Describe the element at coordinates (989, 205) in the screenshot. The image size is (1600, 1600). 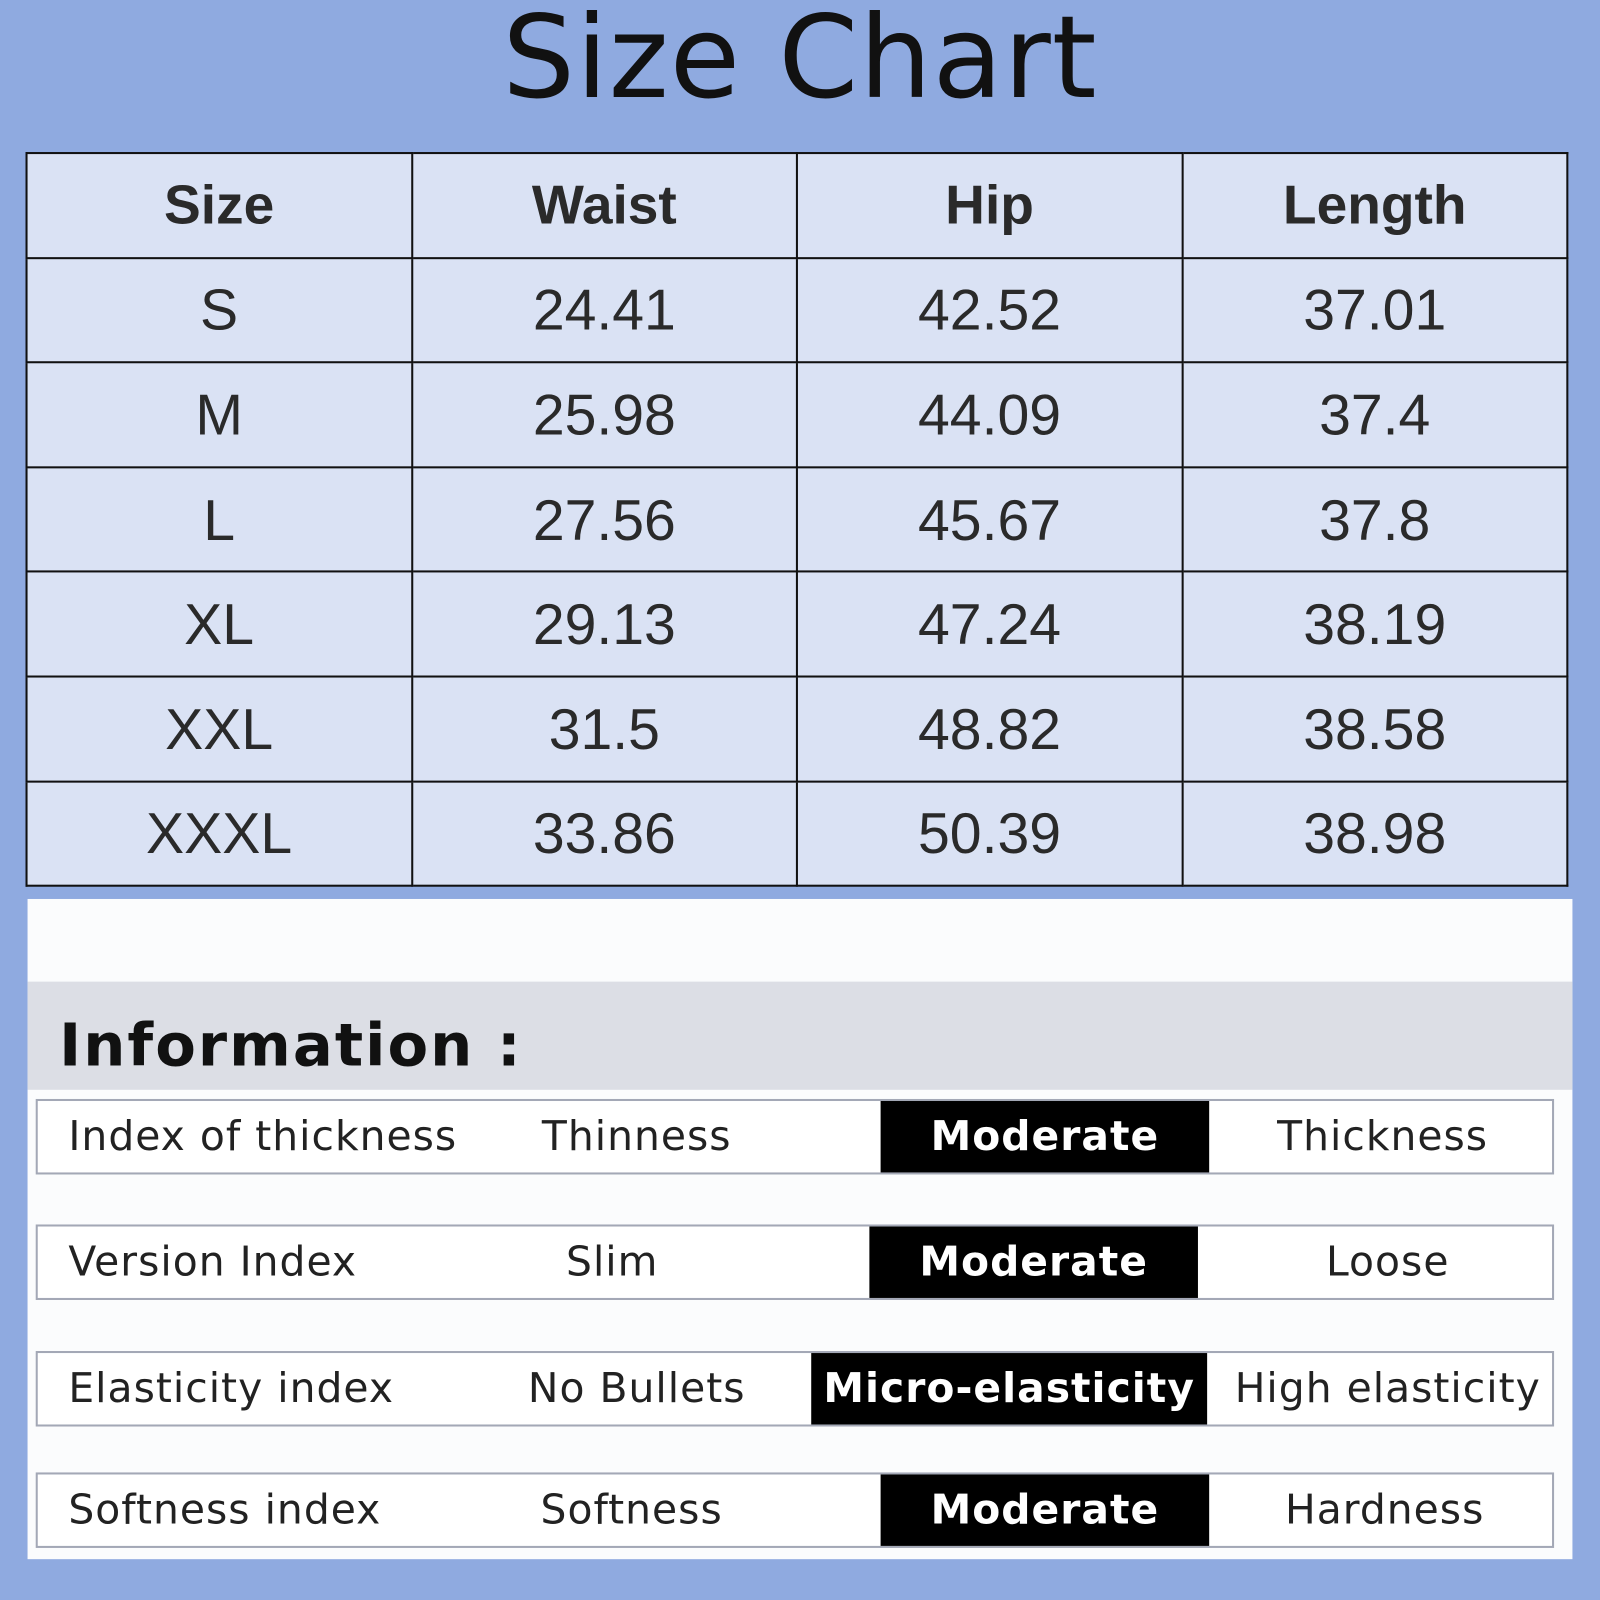
I see `header-hip: Hip` at that location.